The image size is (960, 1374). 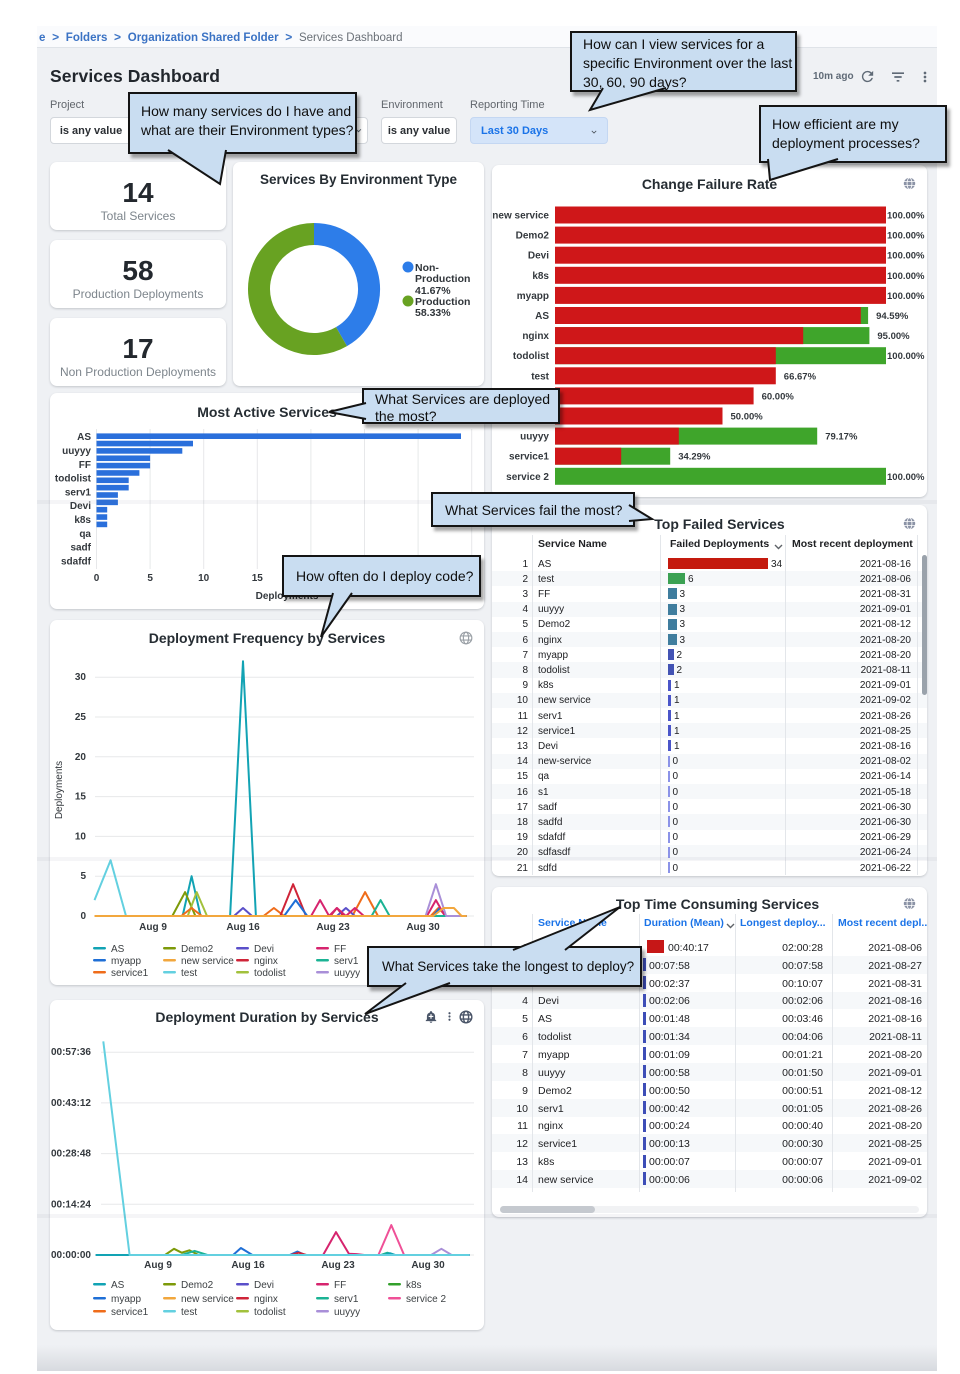 What do you see at coordinates (80, 548) in the screenshot?
I see `svg-text: sadf` at bounding box center [80, 548].